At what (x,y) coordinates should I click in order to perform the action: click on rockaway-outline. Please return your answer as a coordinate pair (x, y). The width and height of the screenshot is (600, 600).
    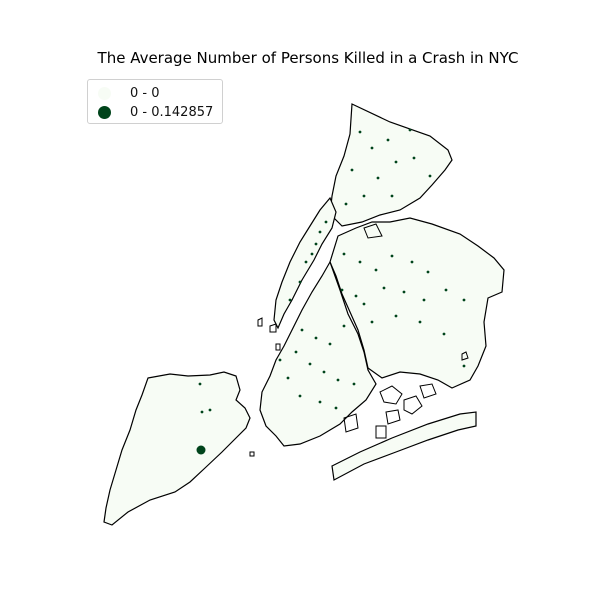
    Looking at the image, I should click on (404, 446).